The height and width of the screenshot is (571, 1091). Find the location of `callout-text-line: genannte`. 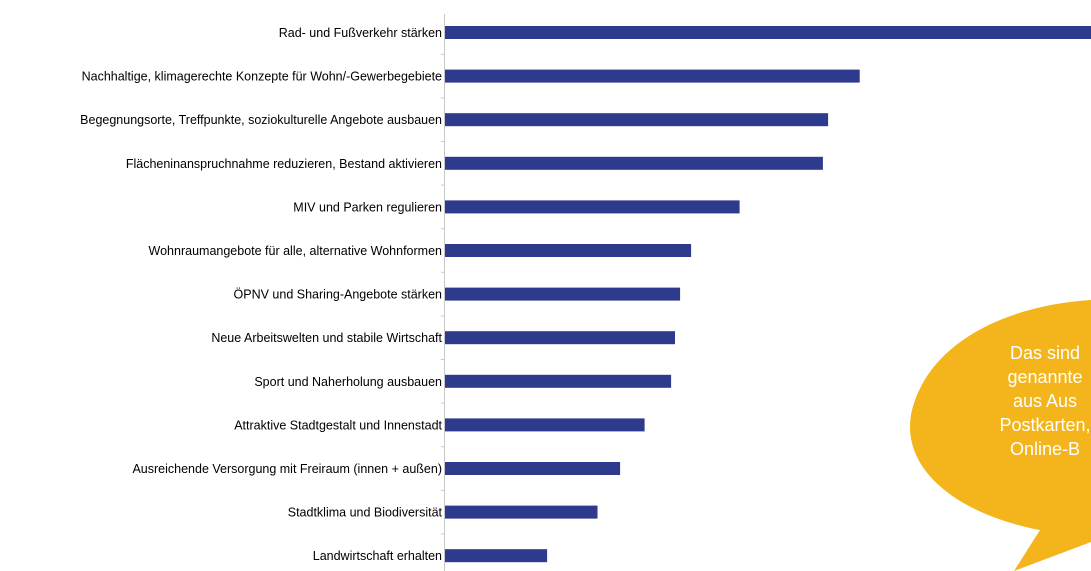

callout-text-line: genannte is located at coordinates (1044, 377).